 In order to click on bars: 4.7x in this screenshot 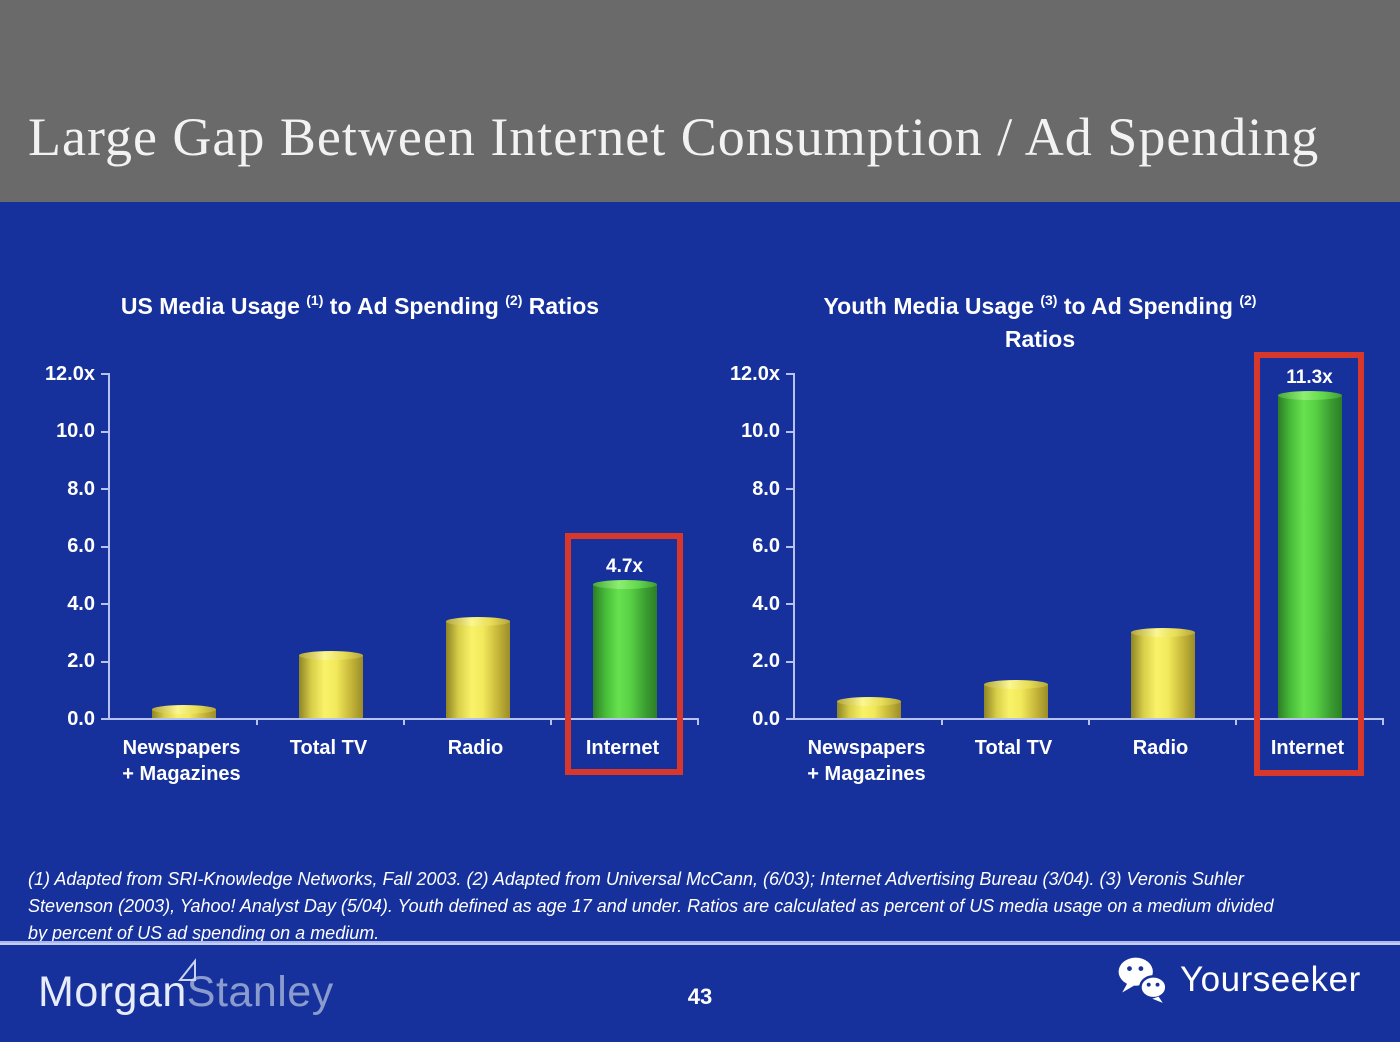, I will do `click(404, 546)`.